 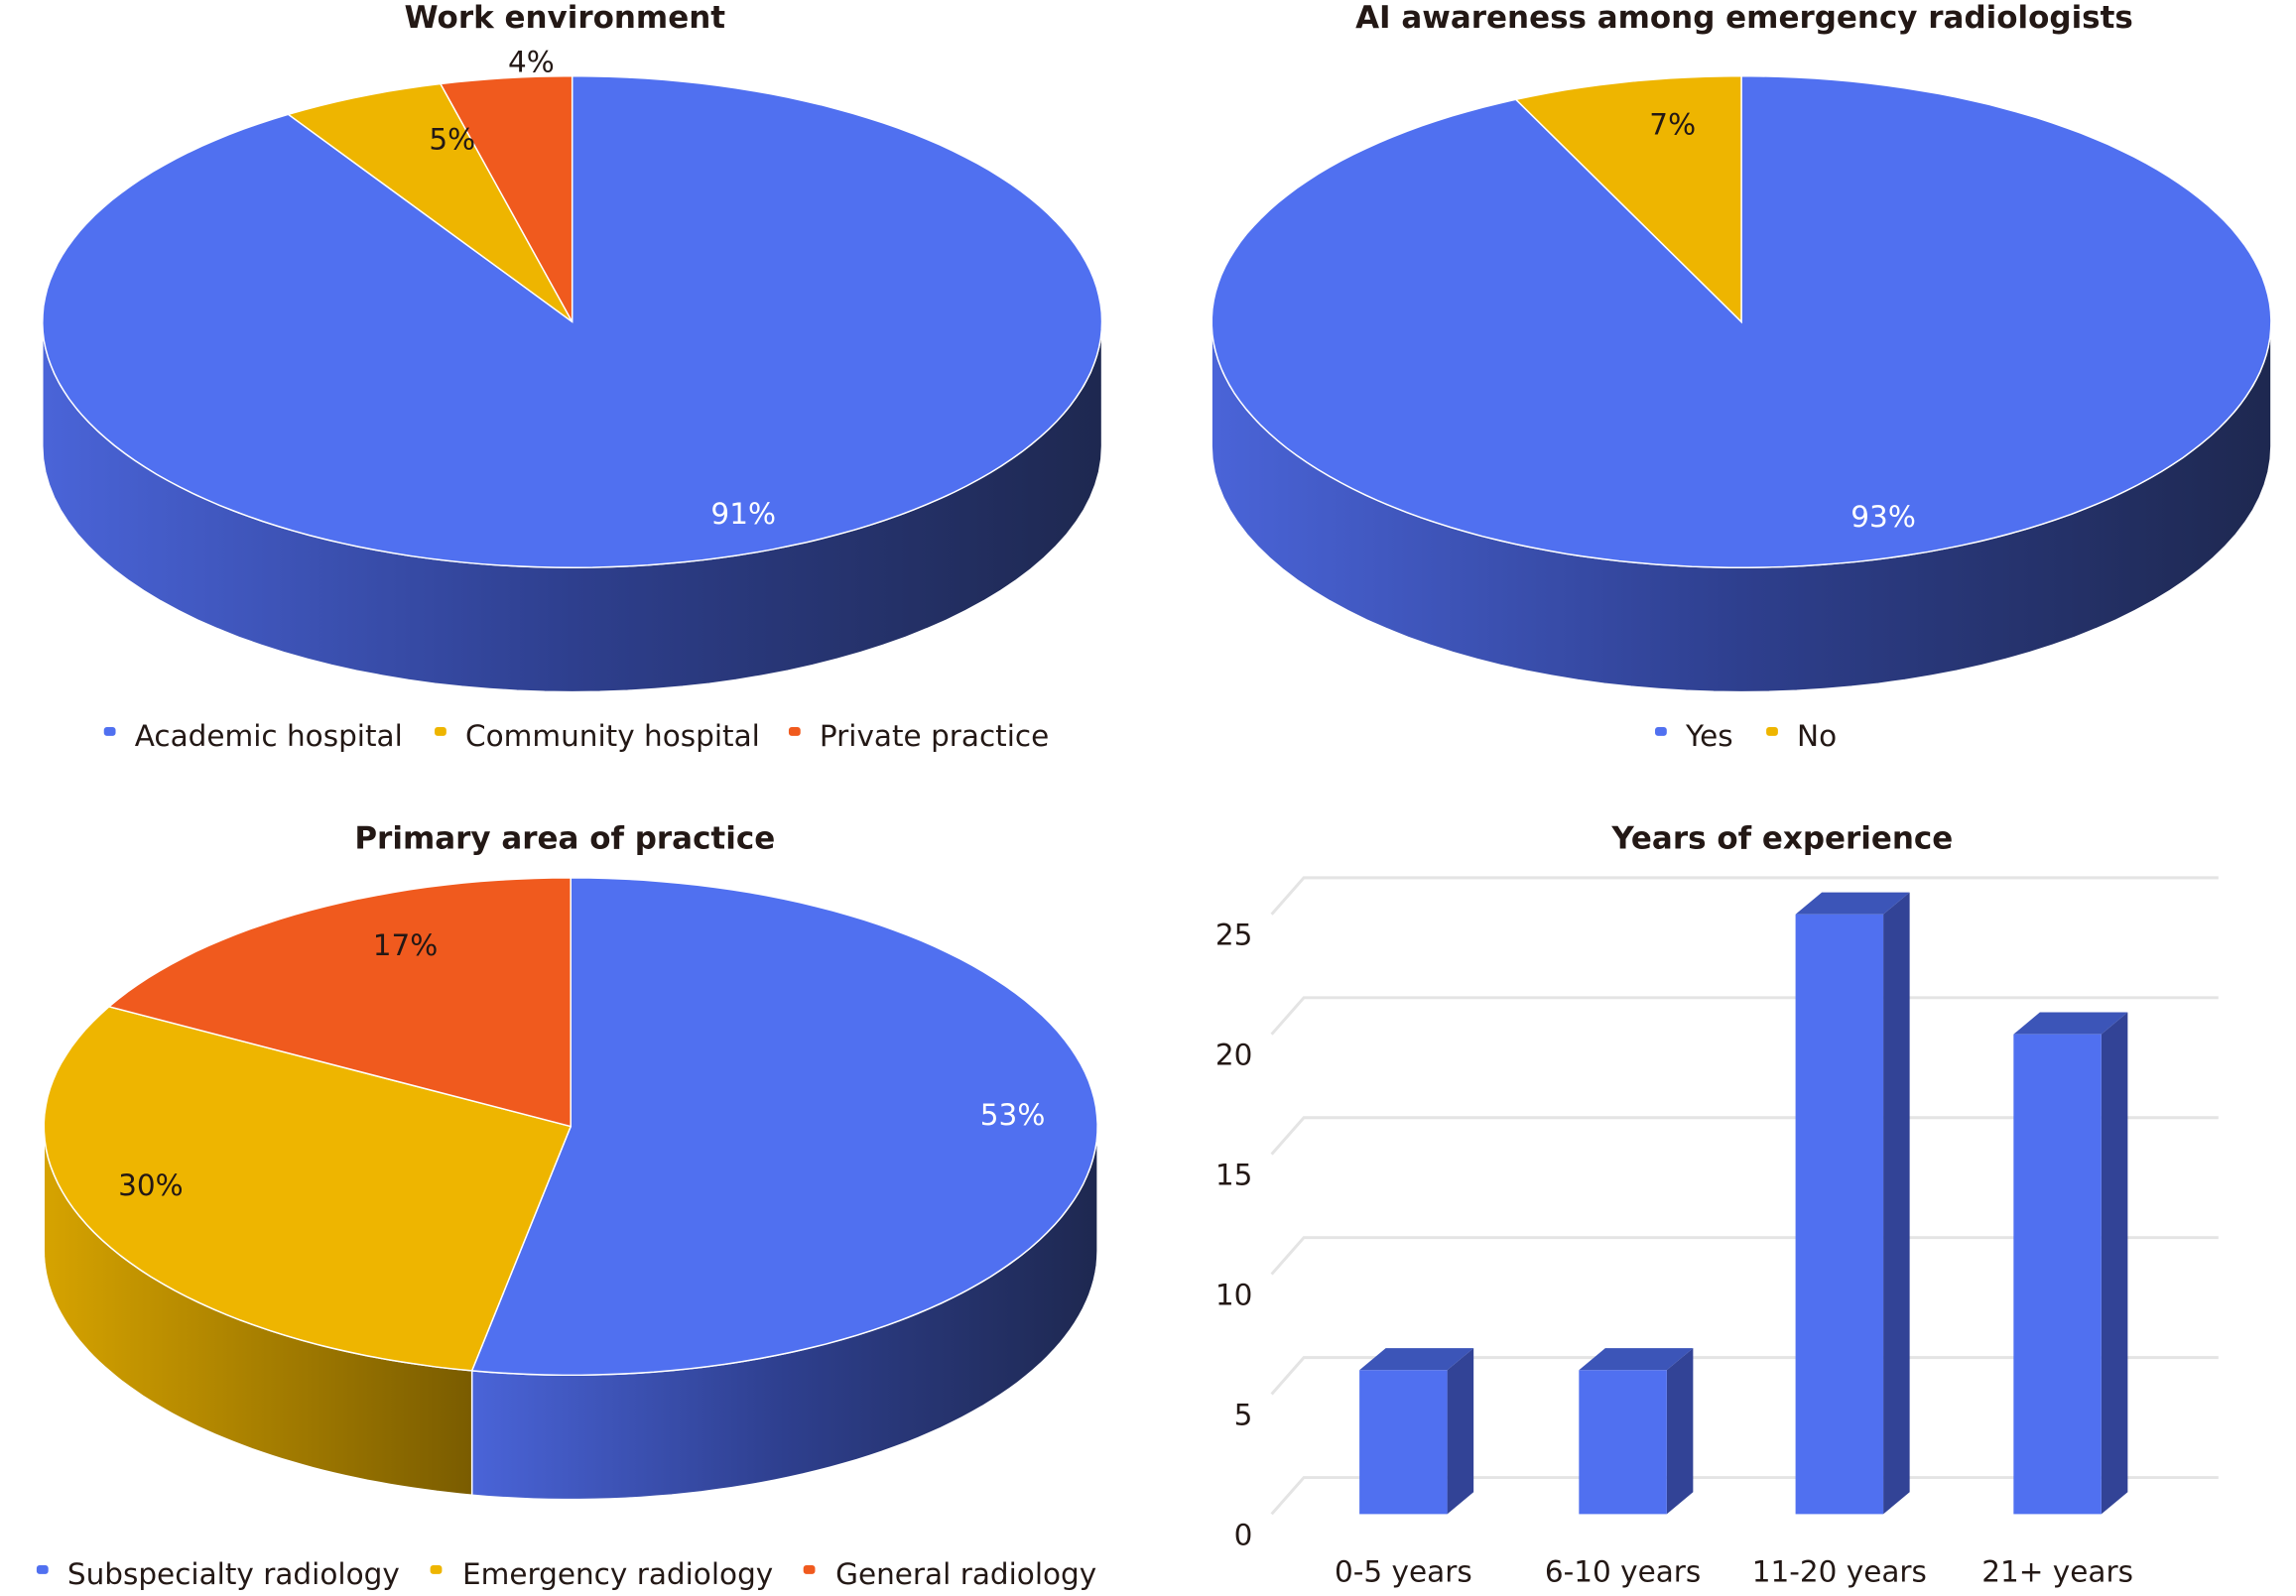 What do you see at coordinates (151, 1185) in the screenshot?
I see `data-label: 30%` at bounding box center [151, 1185].